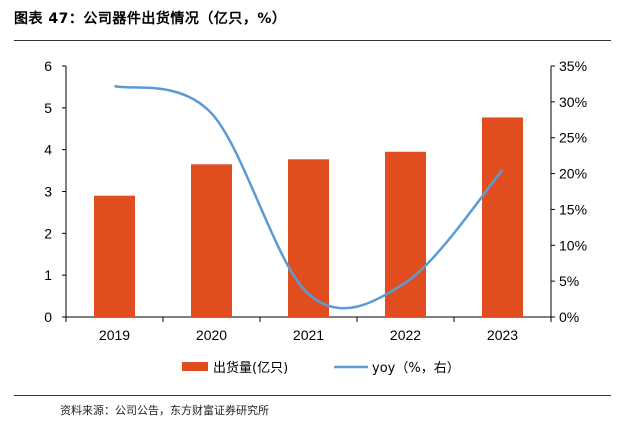 This screenshot has width=625, height=428. Describe the element at coordinates (195, 366) in the screenshot. I see `legend-bar-swatch` at that location.